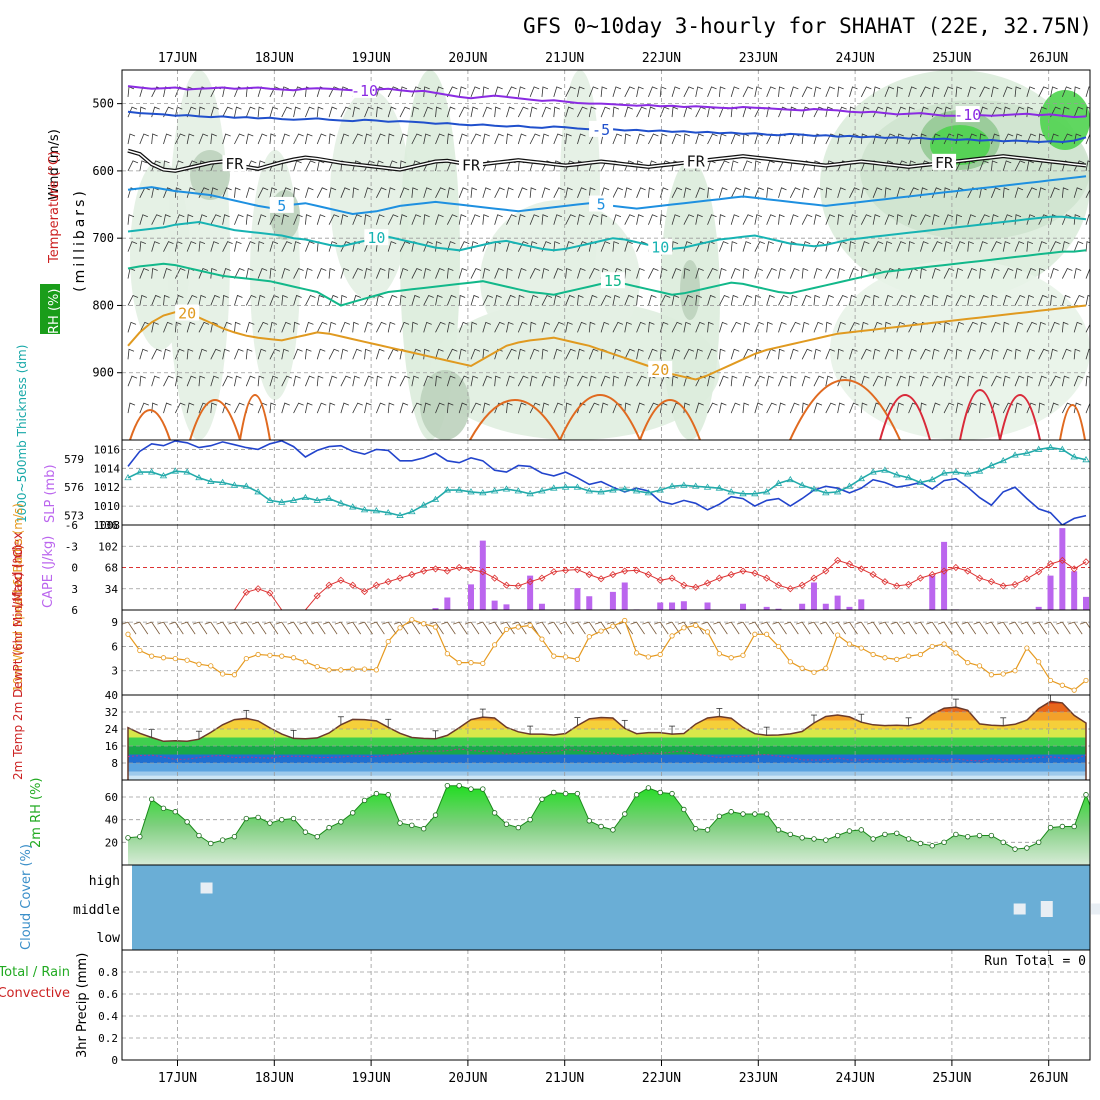  Describe the element at coordinates (36, 812) in the screenshot. I see `rh2m-label: 2m RH (%)` at that location.